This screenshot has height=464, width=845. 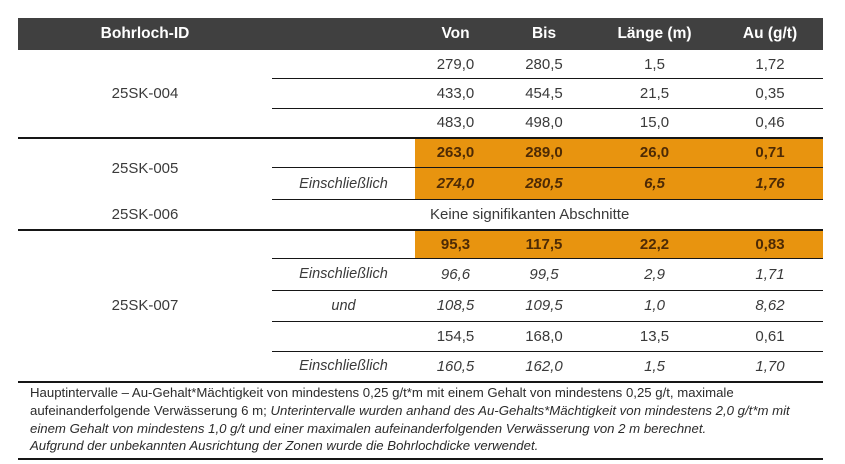 What do you see at coordinates (770, 274) in the screenshot?
I see `cell-au: 1,71` at bounding box center [770, 274].